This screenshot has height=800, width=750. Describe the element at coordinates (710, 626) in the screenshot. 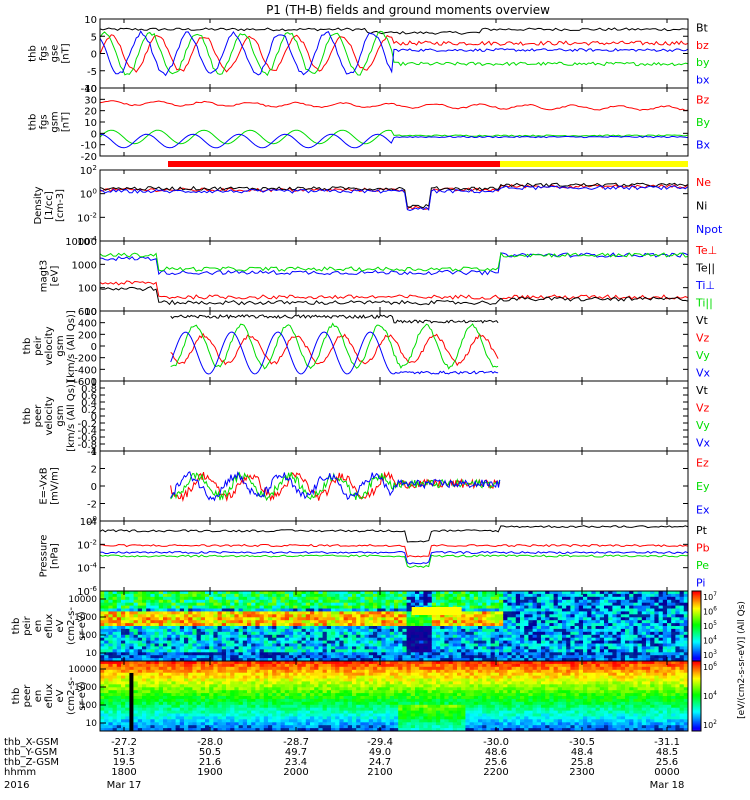

I see `colorbar-tick: 10⁵` at that location.